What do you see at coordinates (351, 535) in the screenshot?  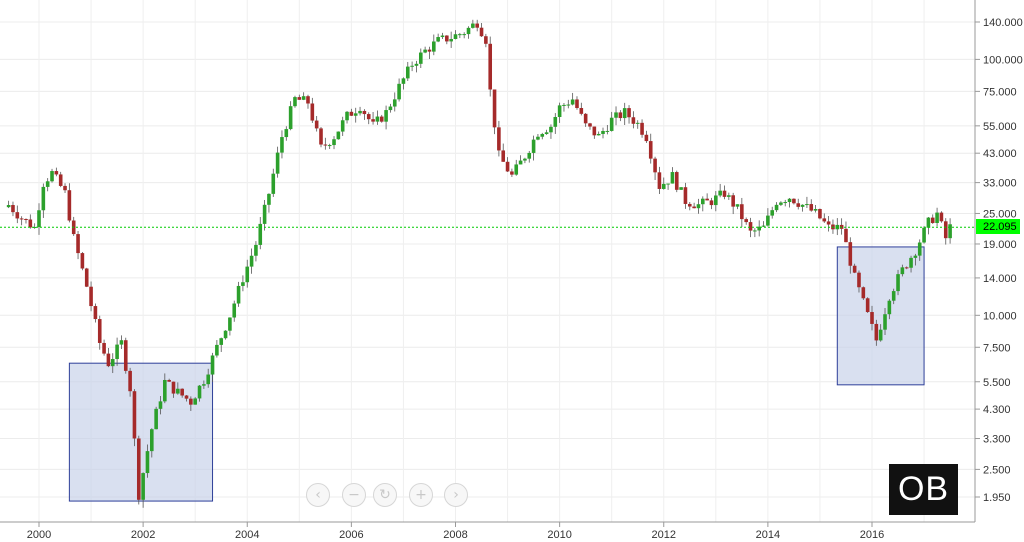 I see `x-tick-label: 2006` at bounding box center [351, 535].